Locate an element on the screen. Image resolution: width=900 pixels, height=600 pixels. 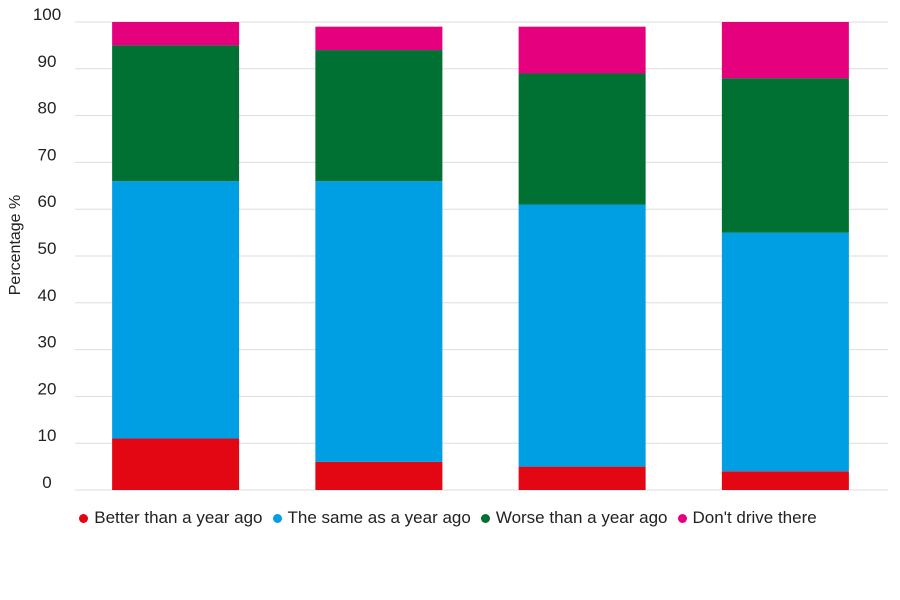
legend-item: Don't drive there is located at coordinates (747, 518).